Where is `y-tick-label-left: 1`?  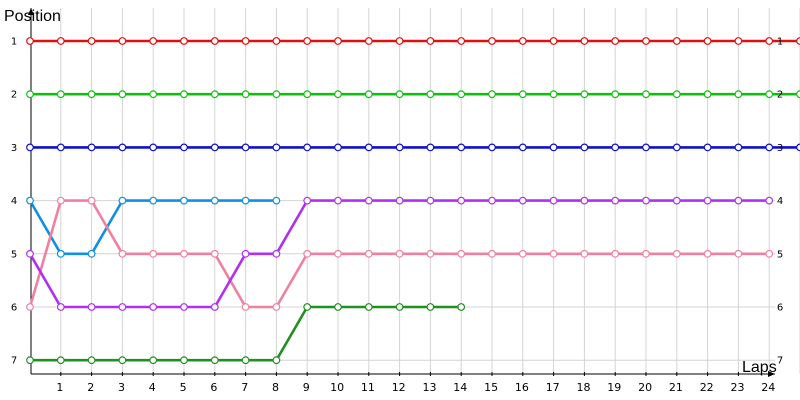 y-tick-label-left: 1 is located at coordinates (14, 42).